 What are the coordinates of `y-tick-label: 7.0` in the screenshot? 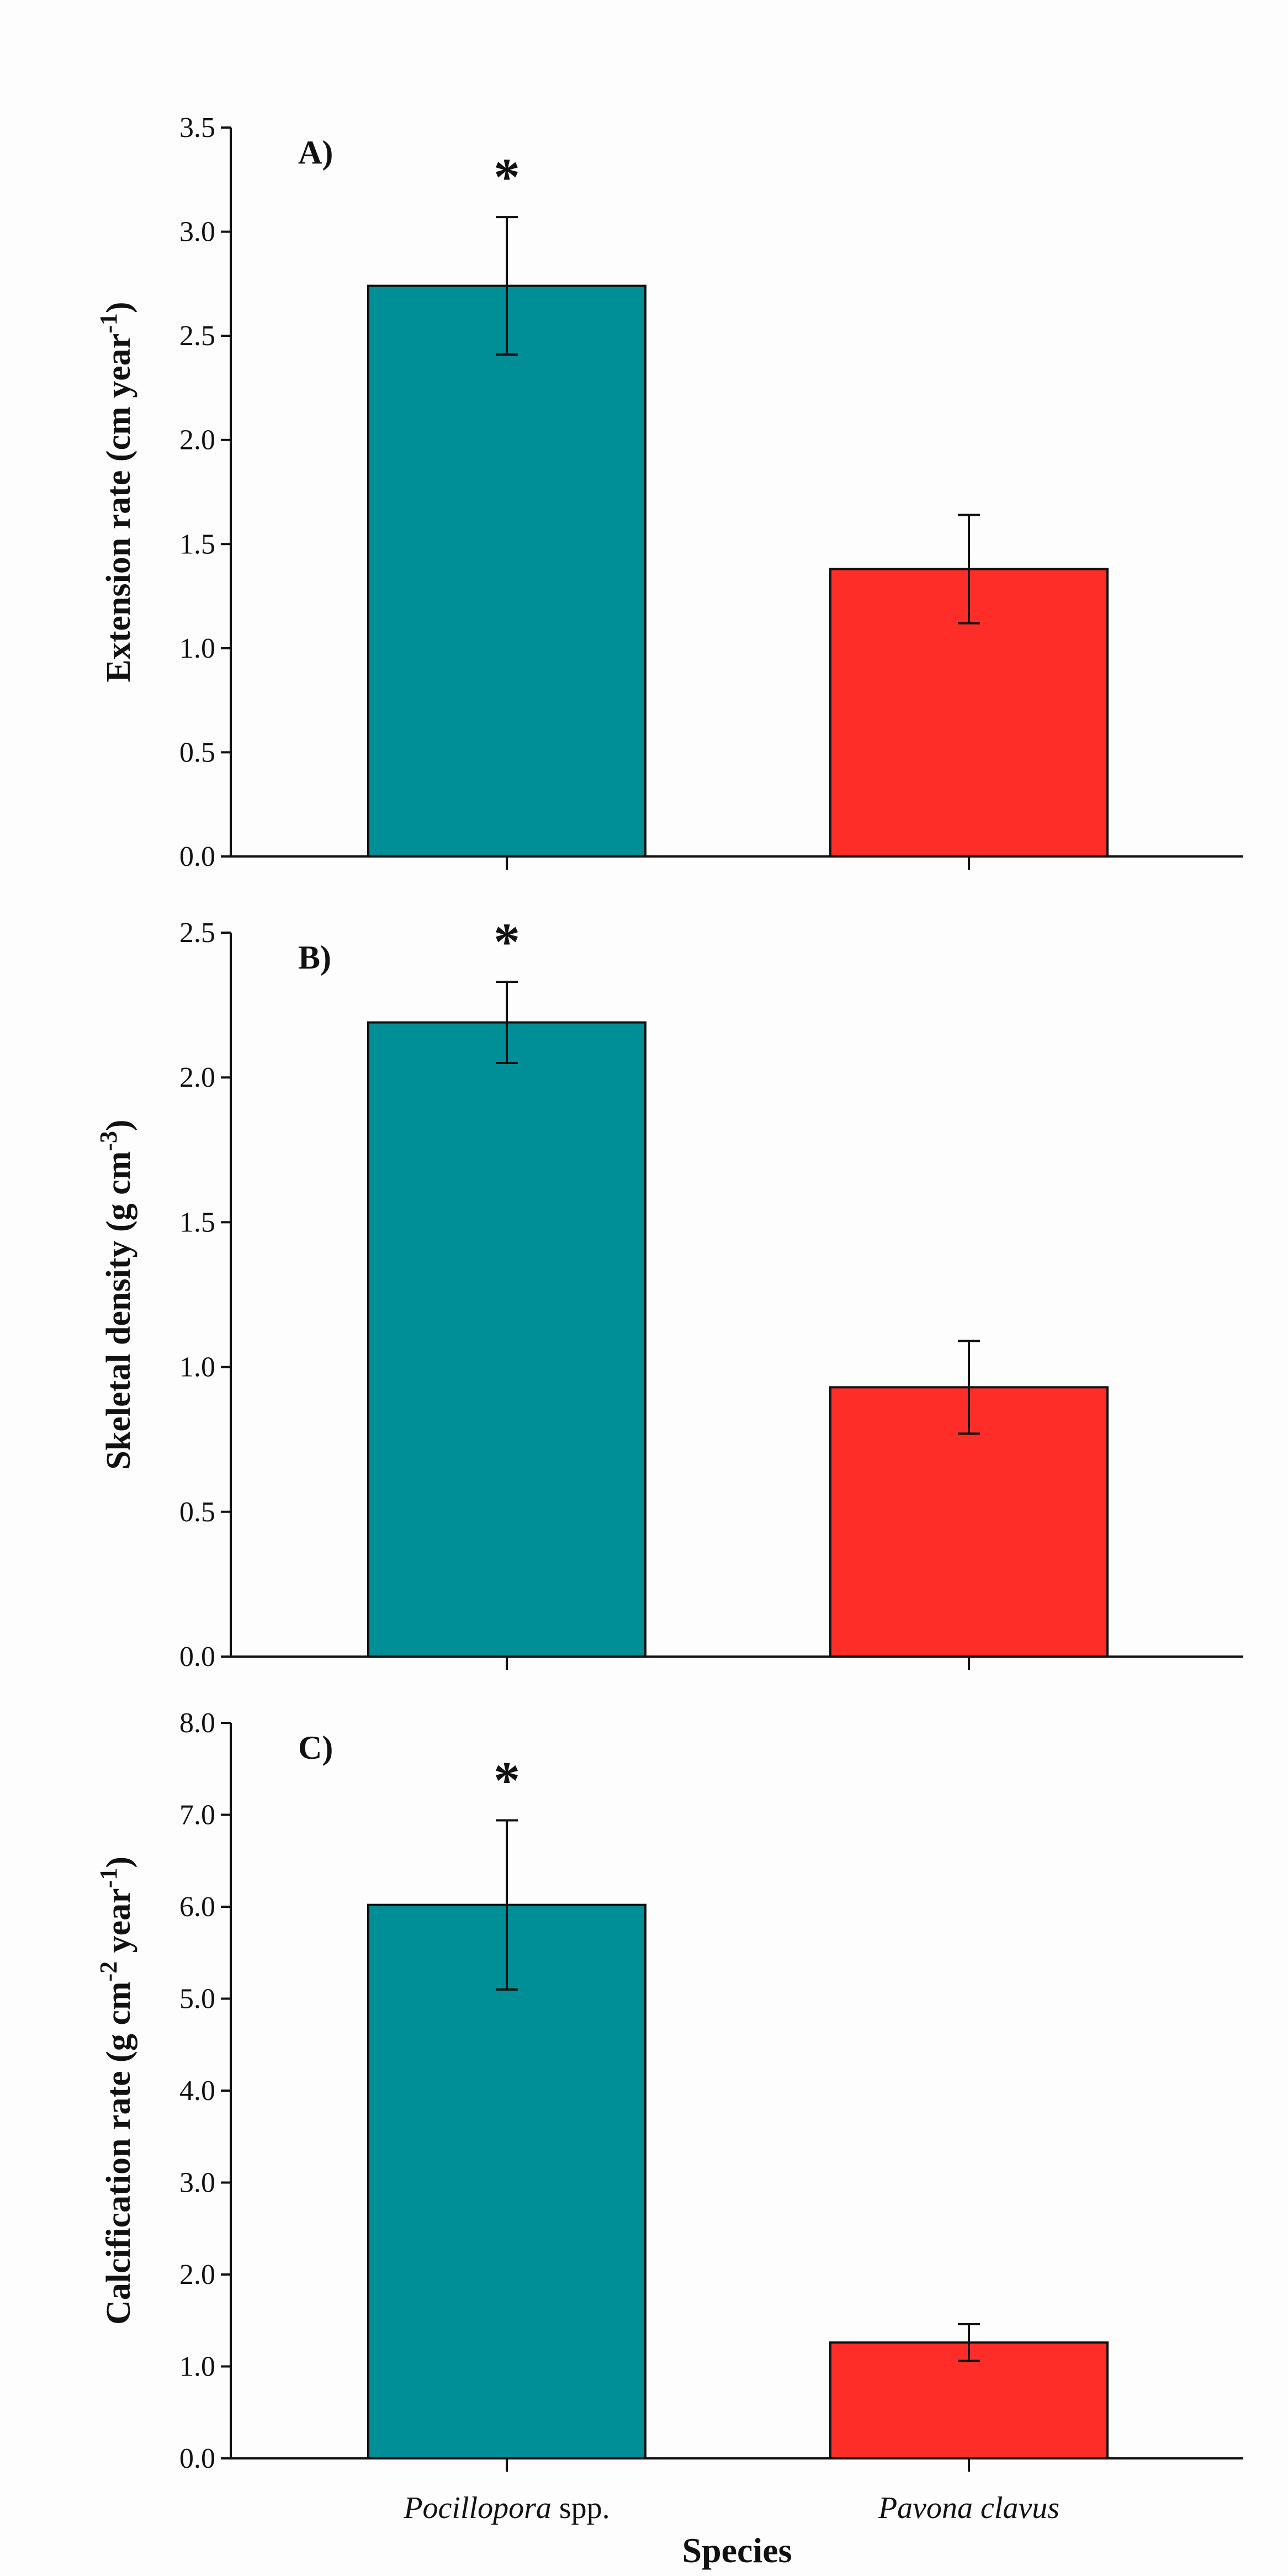 It's located at (197, 1815).